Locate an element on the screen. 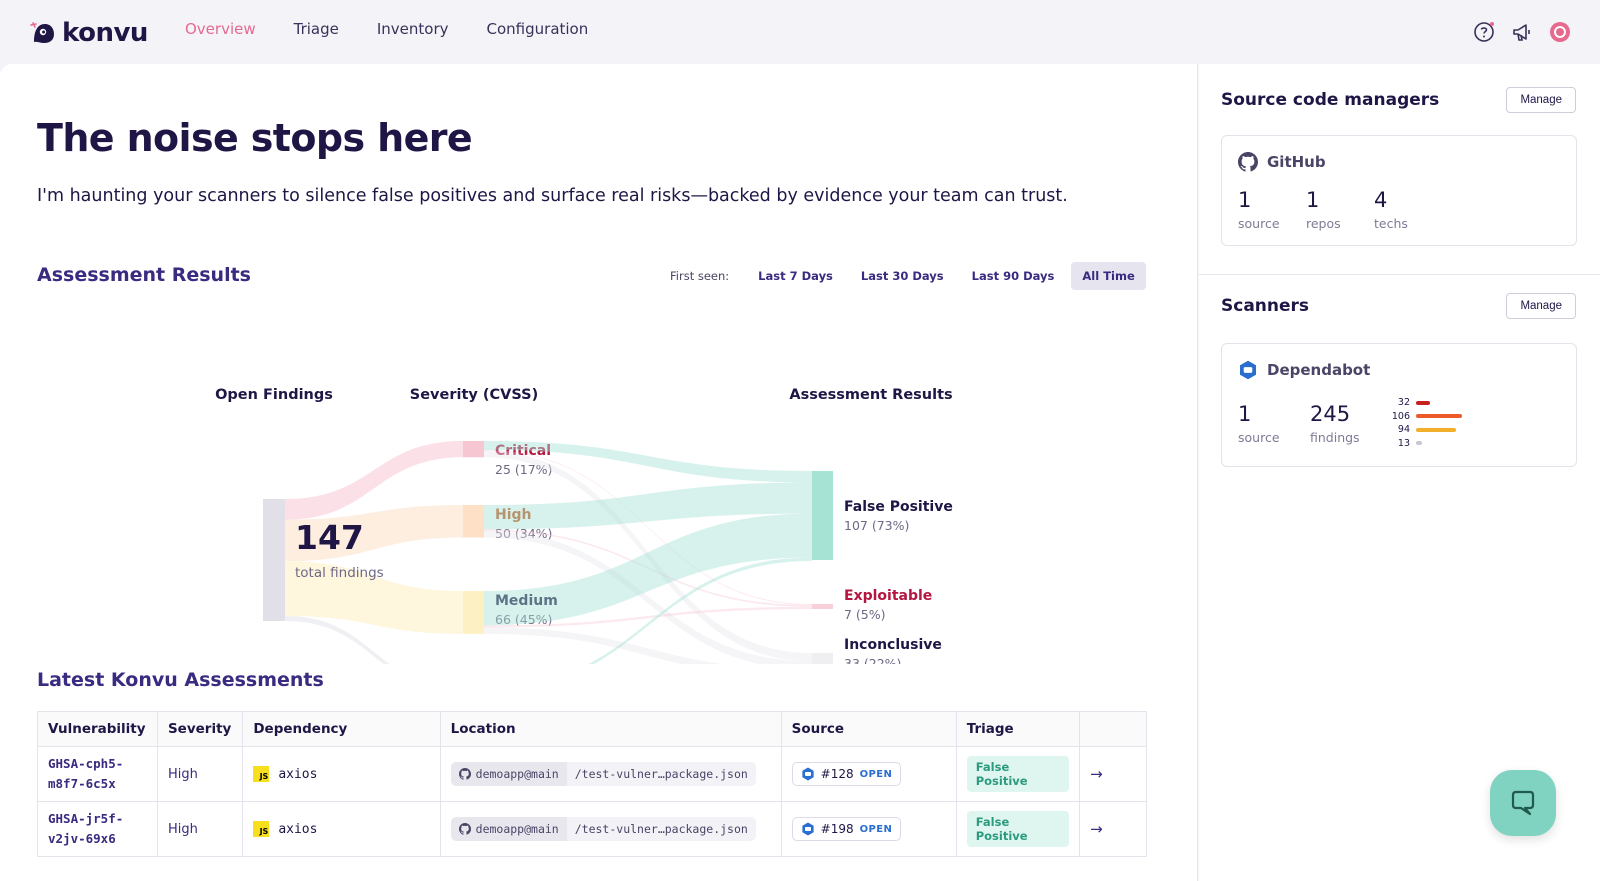 The width and height of the screenshot is (1600, 881). github-card: GitHub 1 source 1 repos 4 techs is located at coordinates (1399, 190).